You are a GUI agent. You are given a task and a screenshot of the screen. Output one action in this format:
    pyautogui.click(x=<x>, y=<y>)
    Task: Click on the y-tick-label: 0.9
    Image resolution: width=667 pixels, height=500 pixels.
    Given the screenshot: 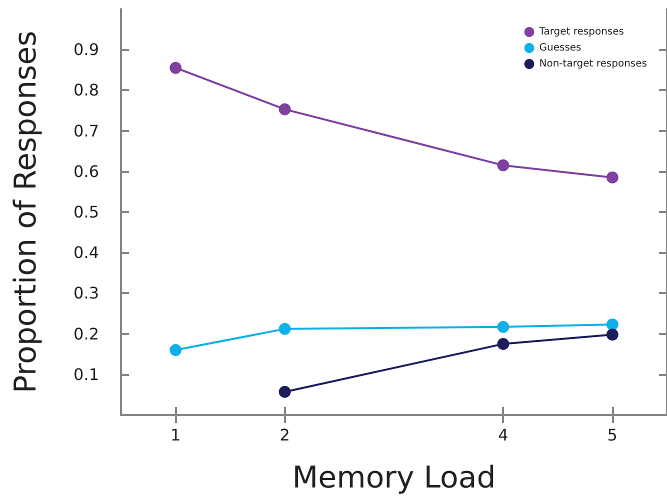 What is the action you would take?
    pyautogui.click(x=86, y=50)
    